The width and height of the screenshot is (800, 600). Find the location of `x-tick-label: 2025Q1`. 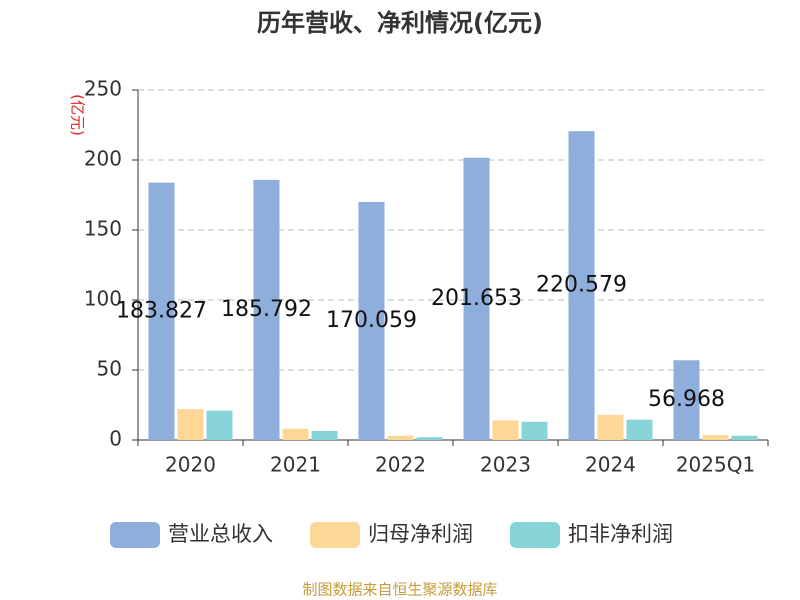

x-tick-label: 2025Q1 is located at coordinates (715, 465).